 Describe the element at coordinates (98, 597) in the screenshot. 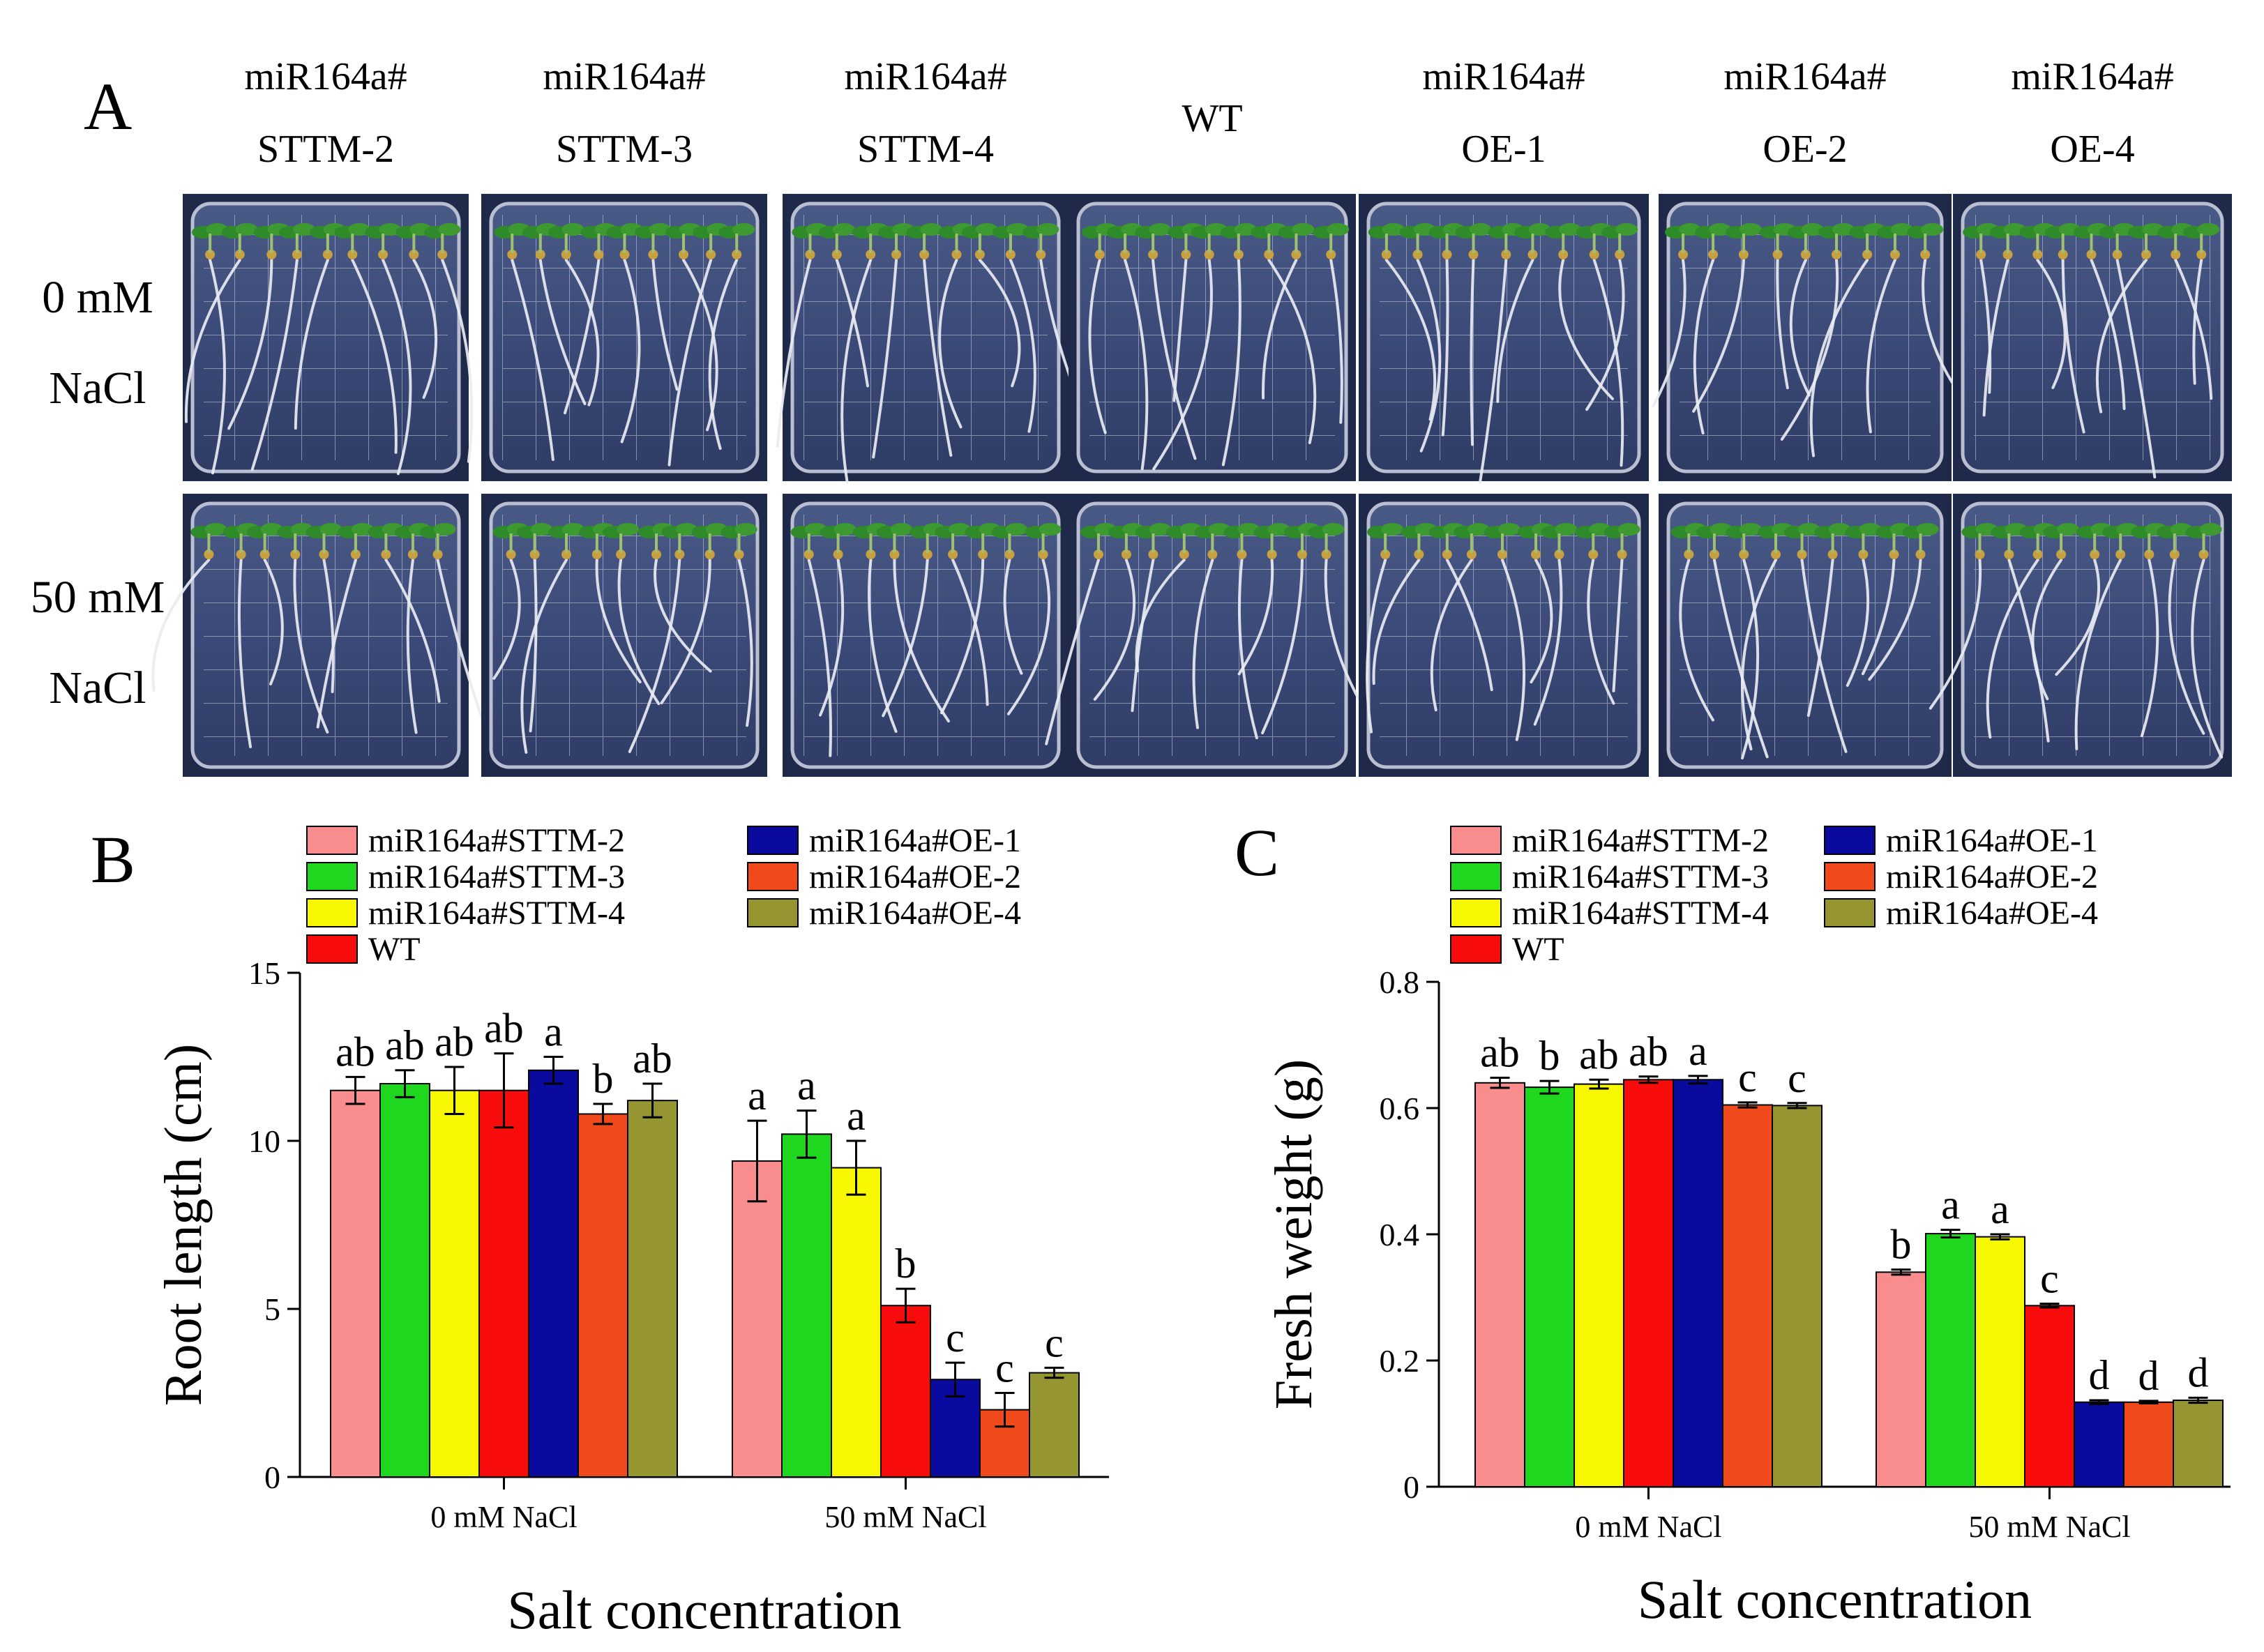

I see `row-header-line1: 50 mM` at that location.